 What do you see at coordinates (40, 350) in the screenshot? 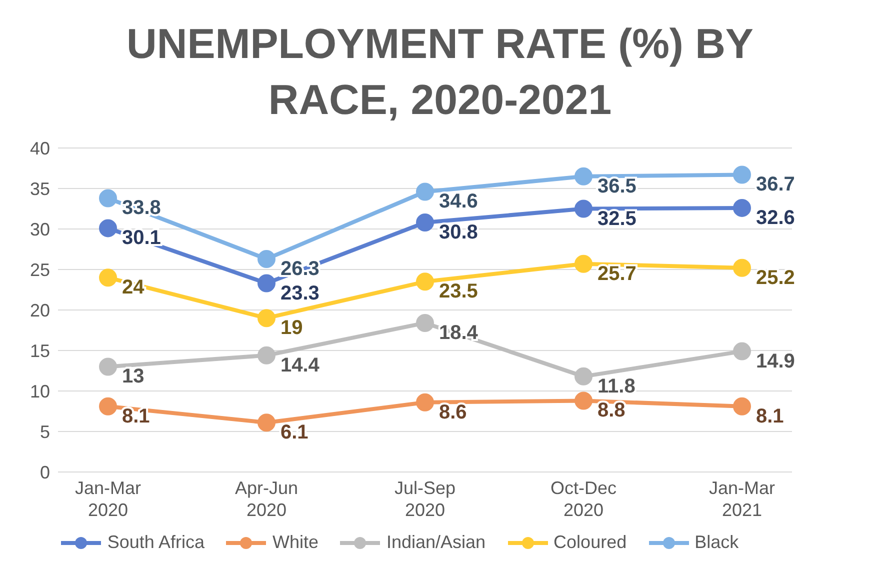
I see `y-tick-label: 15` at bounding box center [40, 350].